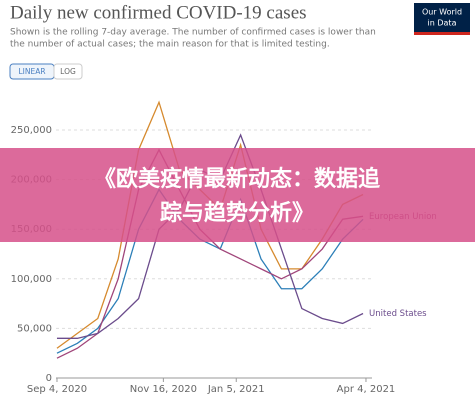  I want to click on chart-title: Daily new confirmed COVID-19 cases, so click(158, 12).